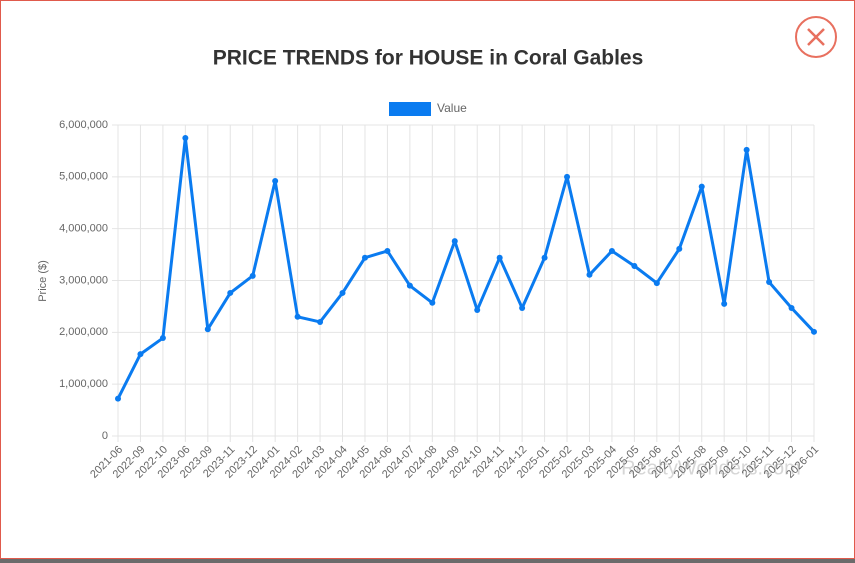 The image size is (855, 563). I want to click on legend-swatch, so click(410, 109).